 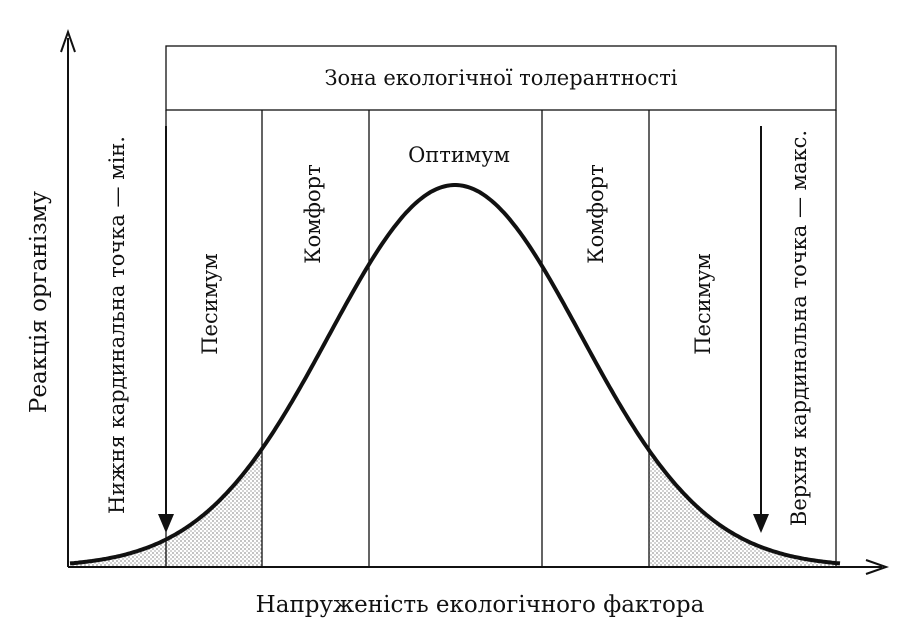 What do you see at coordinates (877, 567) in the screenshot?
I see `x-axis-arrowhead` at bounding box center [877, 567].